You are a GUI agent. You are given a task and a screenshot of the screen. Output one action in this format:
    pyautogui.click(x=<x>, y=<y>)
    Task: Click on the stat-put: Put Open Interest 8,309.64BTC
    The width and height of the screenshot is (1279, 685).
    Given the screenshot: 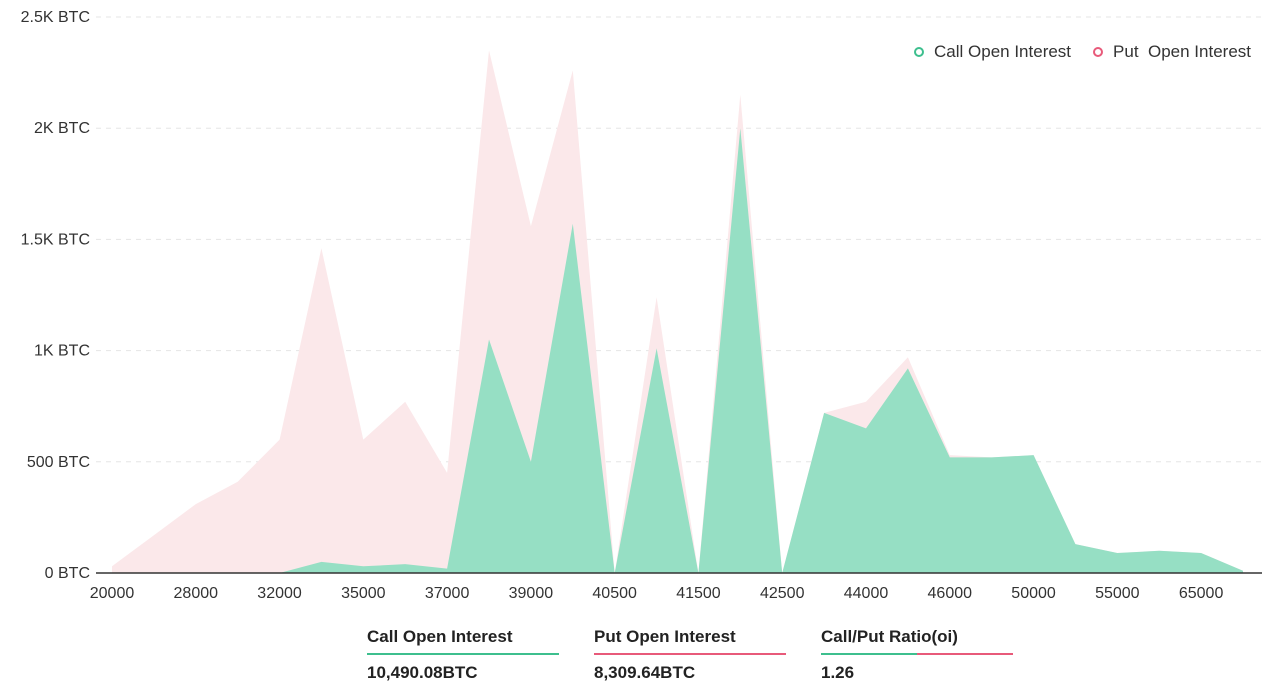 What is the action you would take?
    pyautogui.click(x=690, y=655)
    